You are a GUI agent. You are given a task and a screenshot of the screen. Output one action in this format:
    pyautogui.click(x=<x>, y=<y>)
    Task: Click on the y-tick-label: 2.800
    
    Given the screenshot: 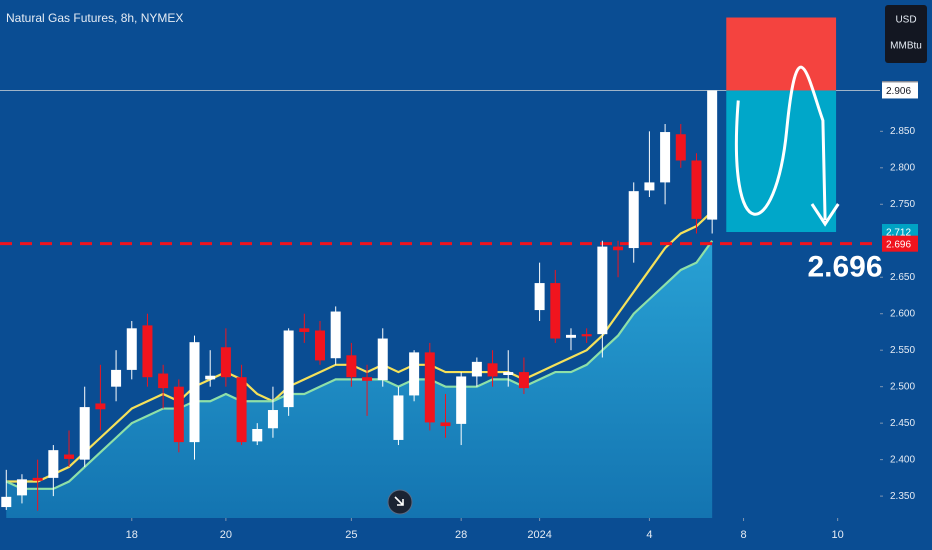 What is the action you would take?
    pyautogui.click(x=902, y=167)
    